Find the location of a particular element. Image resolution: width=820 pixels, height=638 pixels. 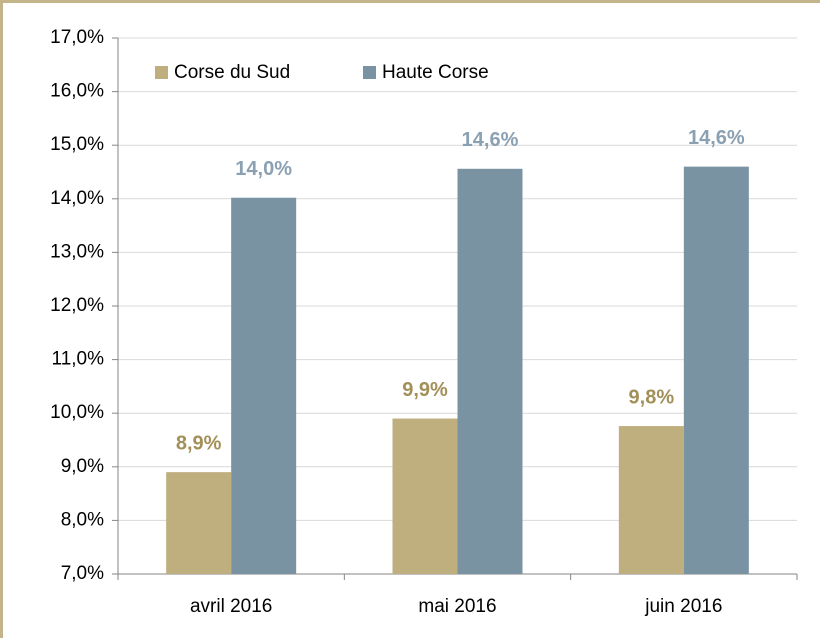

y-tick-label: 13,0% is located at coordinates (77, 251).